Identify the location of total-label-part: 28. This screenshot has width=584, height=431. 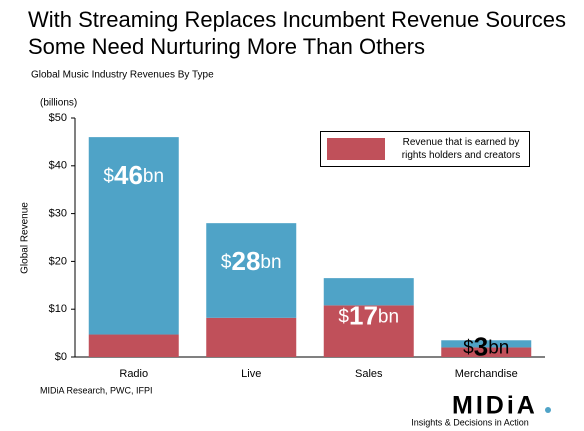
(246, 261).